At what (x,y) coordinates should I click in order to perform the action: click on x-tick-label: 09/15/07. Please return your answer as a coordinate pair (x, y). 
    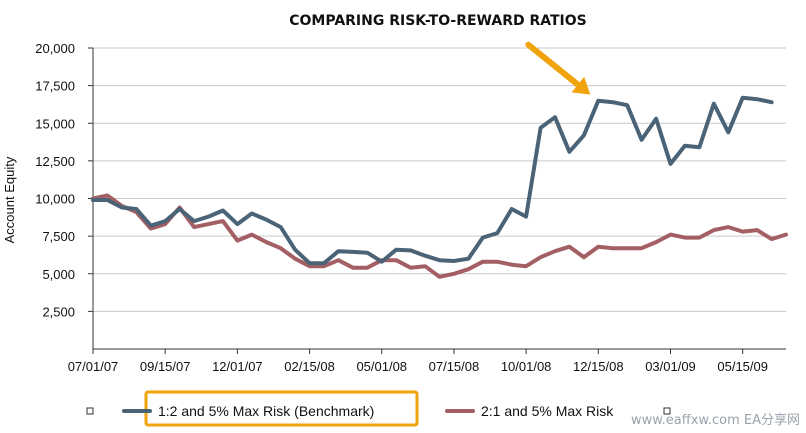
    Looking at the image, I should click on (165, 366).